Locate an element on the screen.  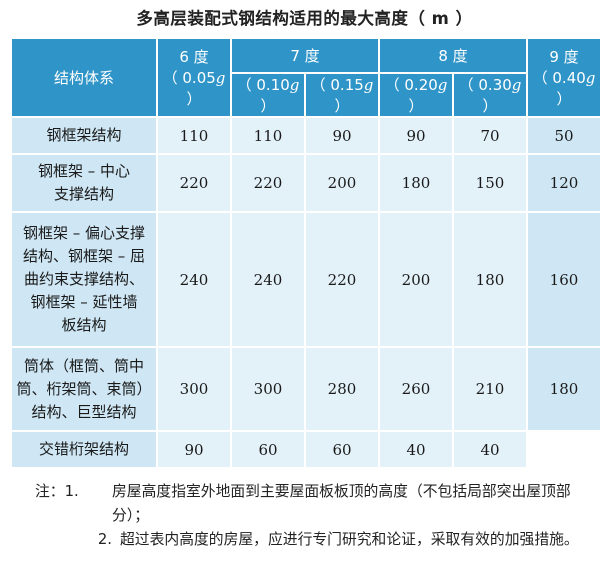
note-2-text: 超过表内高度的房屋，应进行专门研究和论证，采取有效的加强措施。 is located at coordinates (349, 539).